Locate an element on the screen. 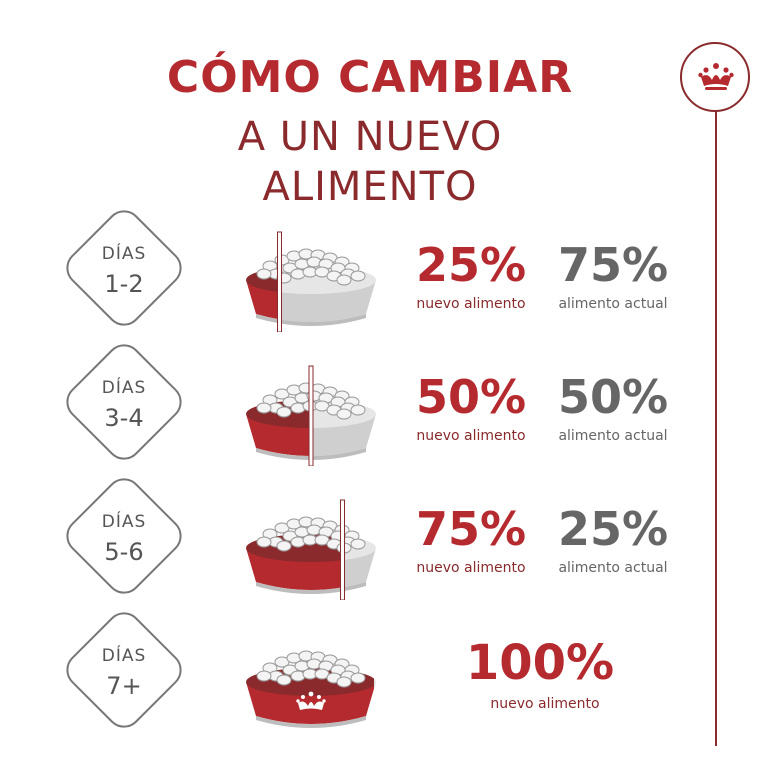 Image resolution: width=780 pixels, height=780 pixels. current-food-percent: 75% is located at coordinates (613, 265).